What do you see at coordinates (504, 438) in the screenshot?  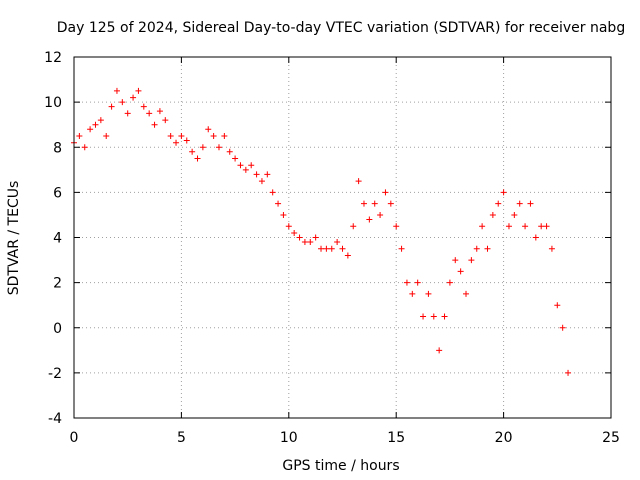 I see `x-tick-label: 20` at bounding box center [504, 438].